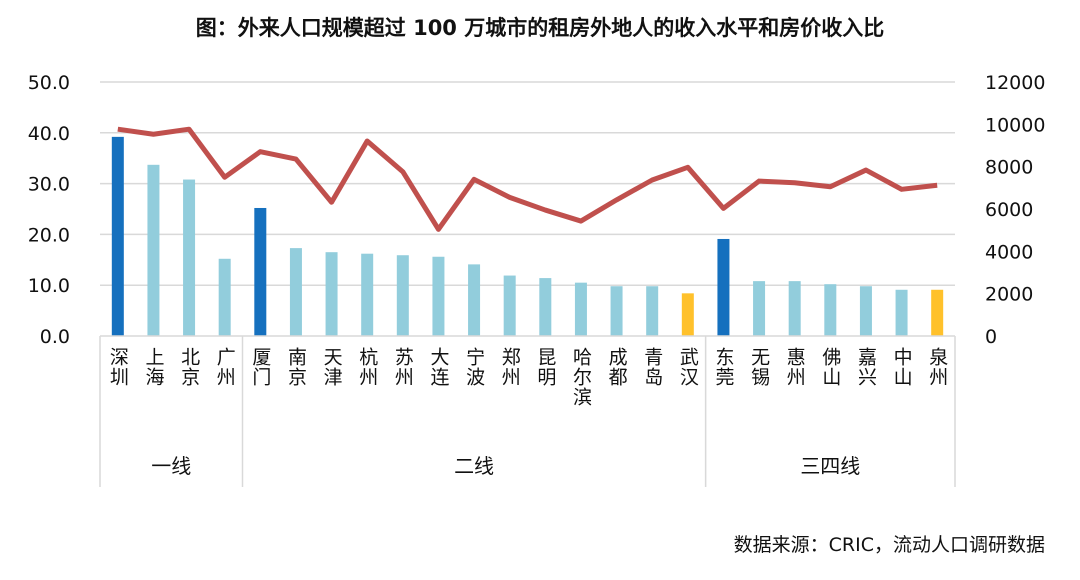 The image size is (1080, 580). Describe the element at coordinates (617, 311) in the screenshot. I see `bar-成都` at that location.